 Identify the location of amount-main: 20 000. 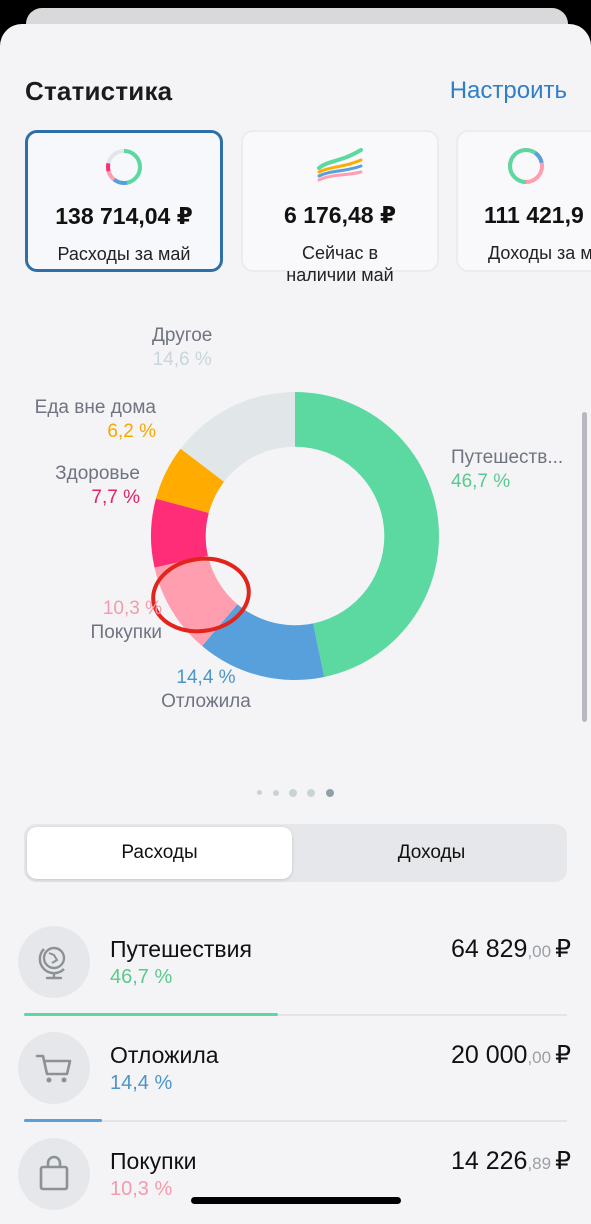
(489, 1055).